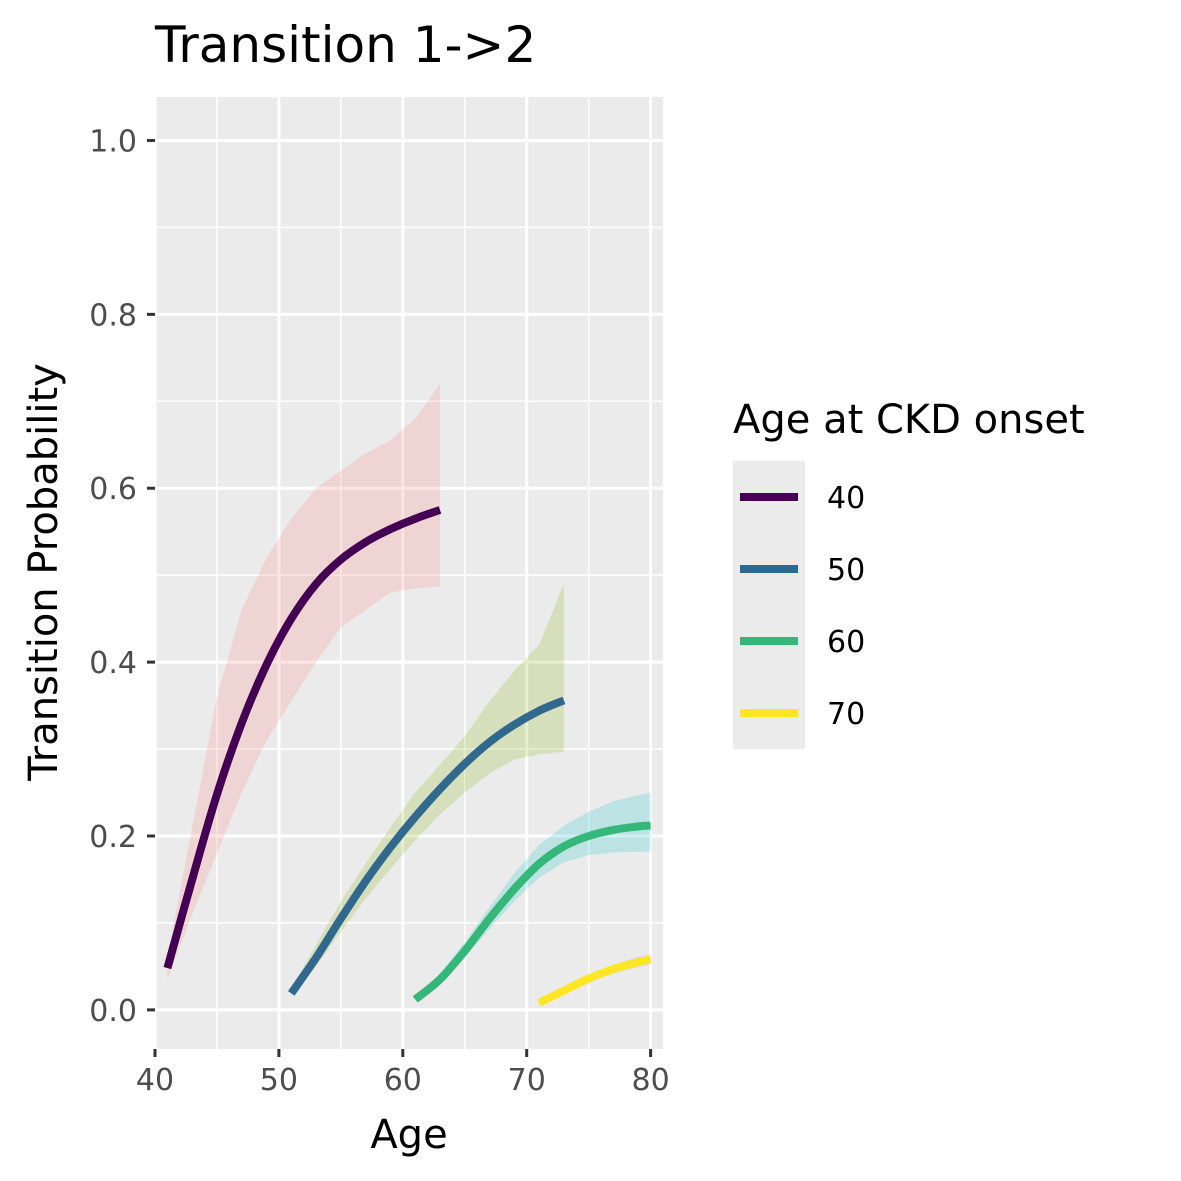  Describe the element at coordinates (909, 573) in the screenshot. I see `legend: Age at CKD onset 40 50 60 70` at that location.